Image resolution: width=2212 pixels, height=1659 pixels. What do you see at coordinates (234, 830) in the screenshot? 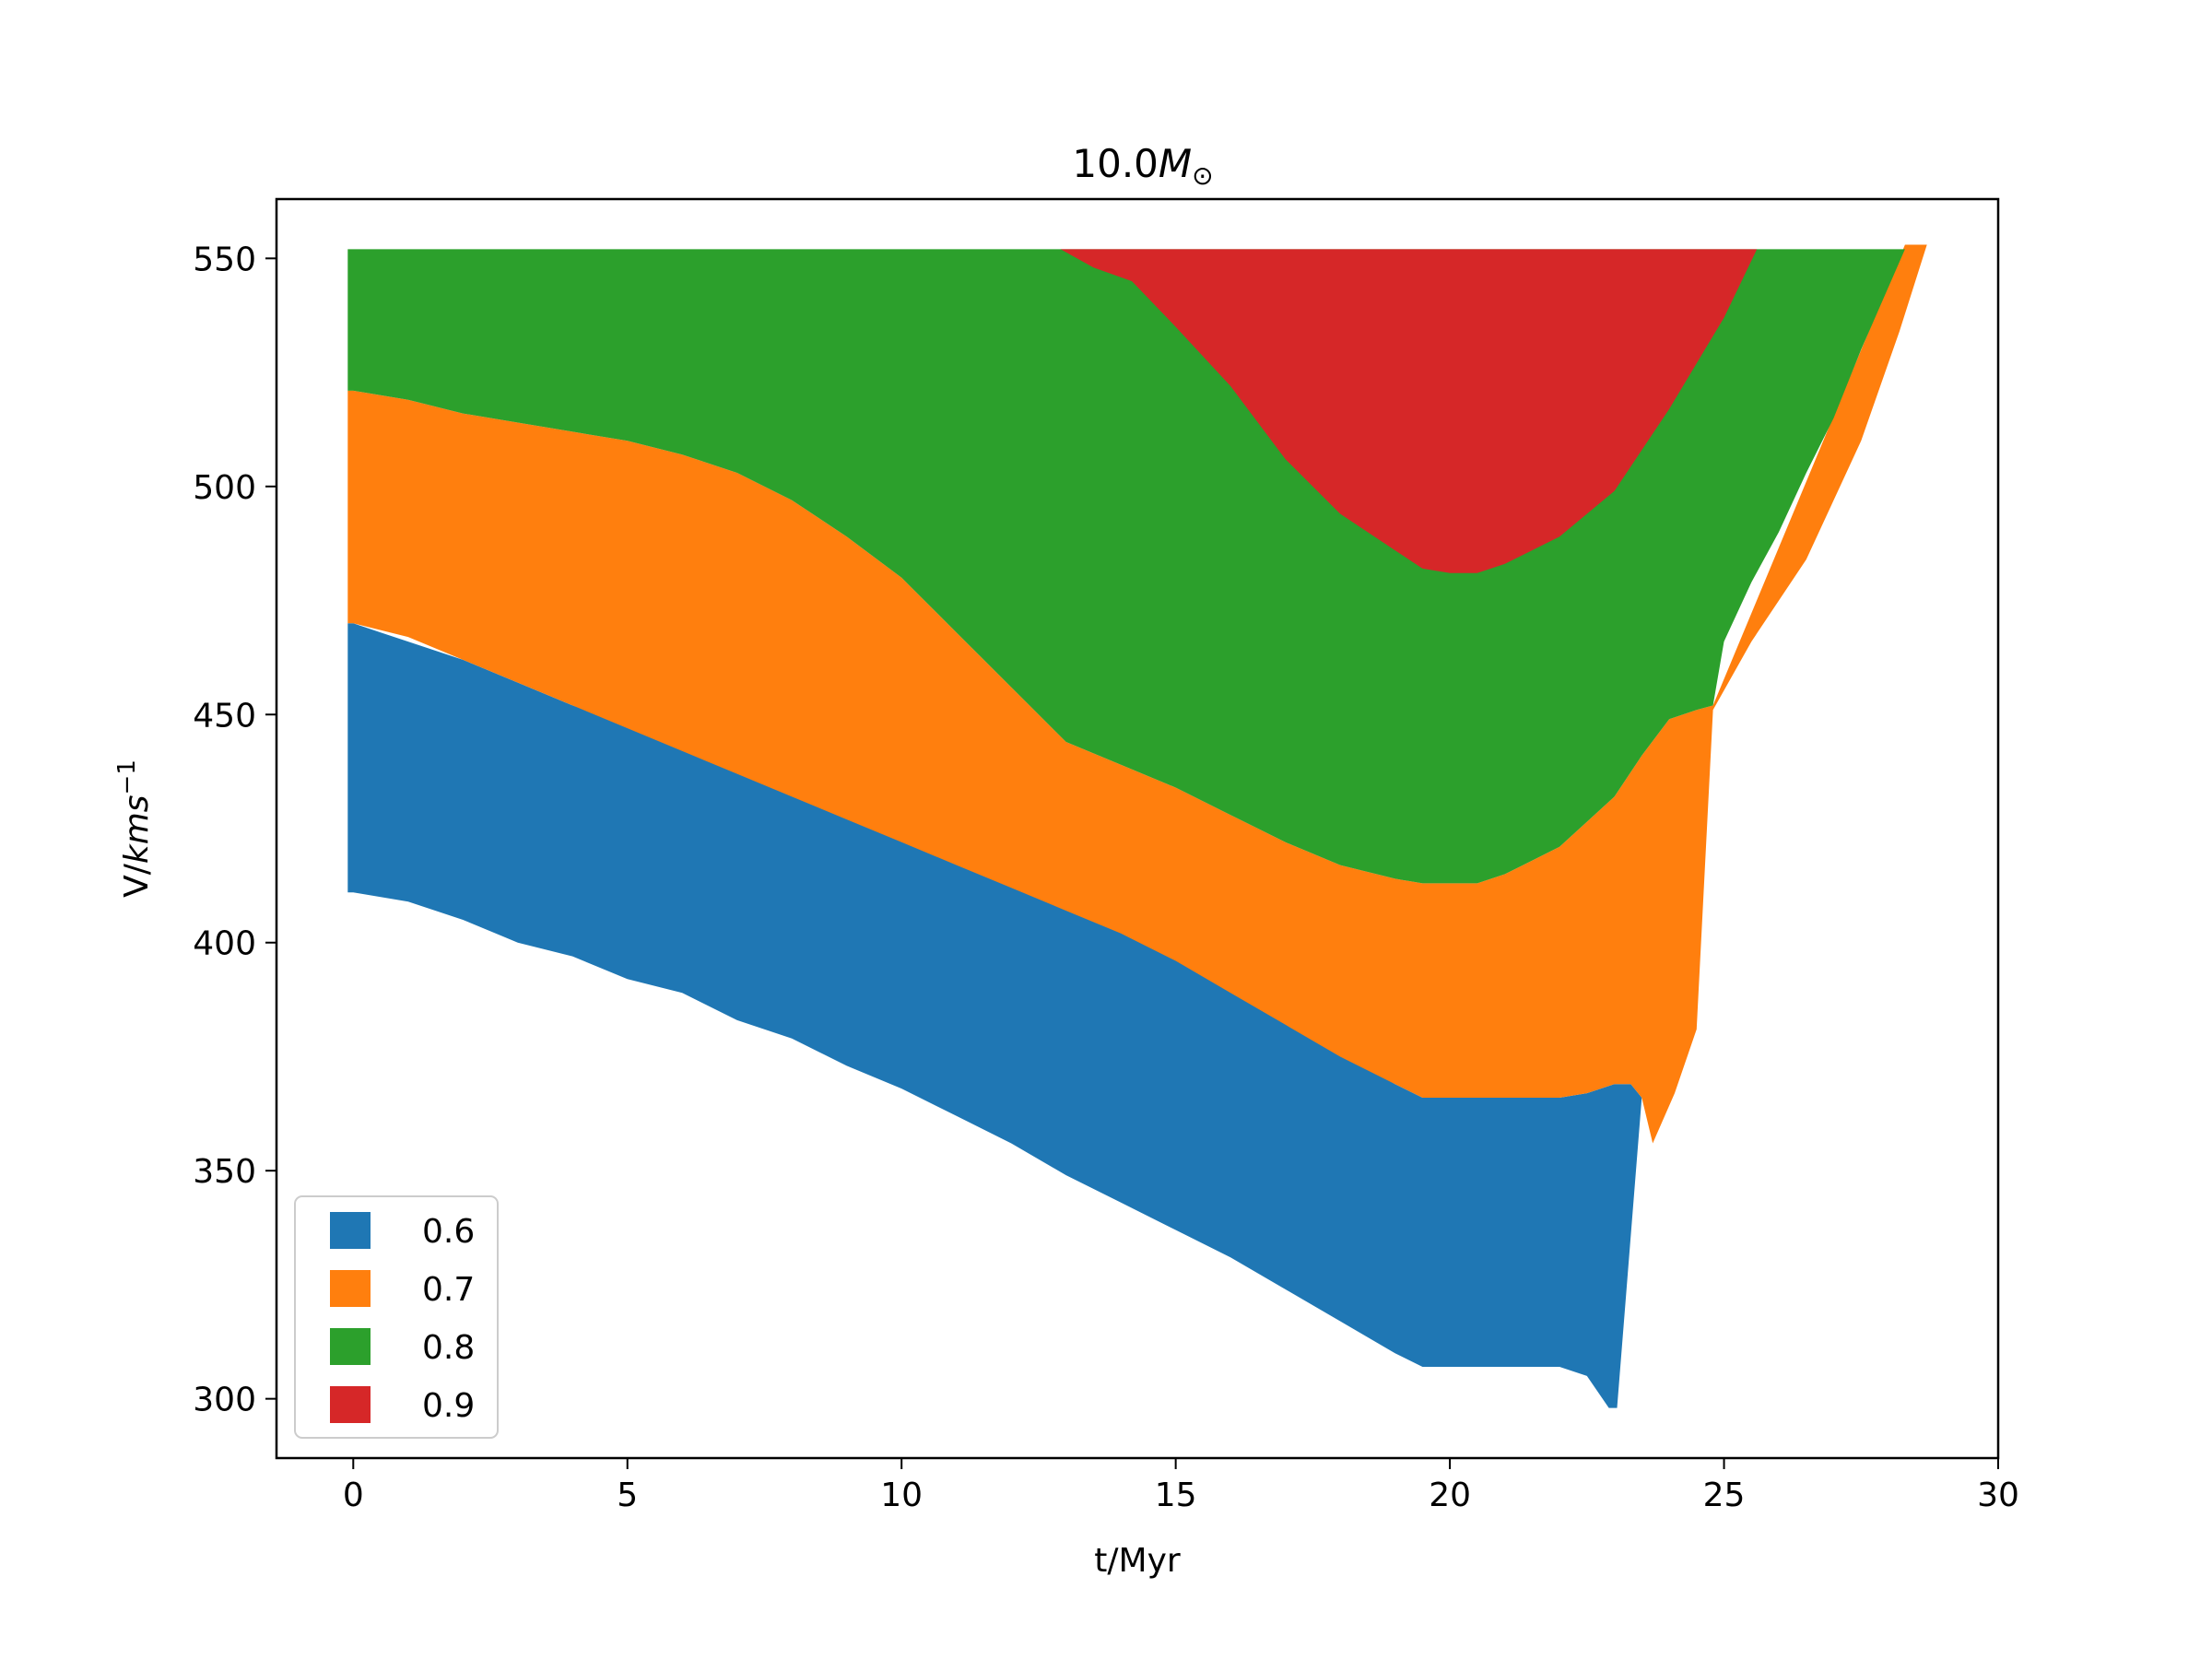
I see `y-axis: 300 350 400 450 500 550` at bounding box center [234, 830].